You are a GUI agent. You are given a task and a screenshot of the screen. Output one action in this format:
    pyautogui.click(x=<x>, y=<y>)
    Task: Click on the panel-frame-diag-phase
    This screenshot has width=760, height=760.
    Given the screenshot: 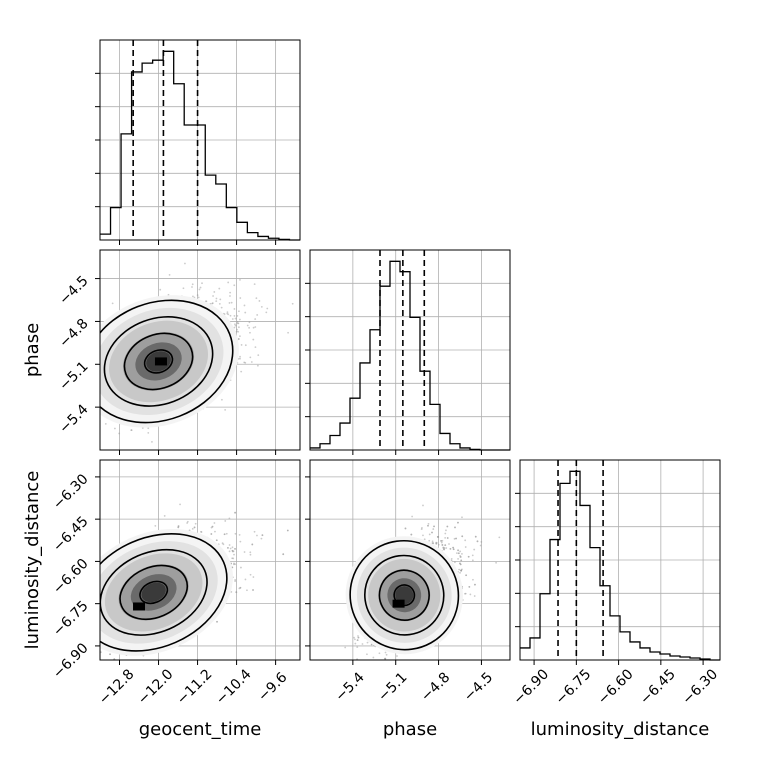 What is the action you would take?
    pyautogui.click(x=410, y=350)
    